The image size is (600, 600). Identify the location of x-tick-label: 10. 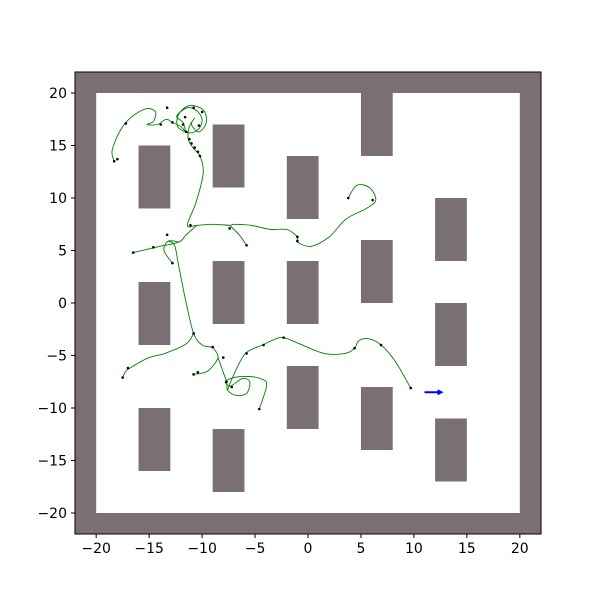
(414, 549).